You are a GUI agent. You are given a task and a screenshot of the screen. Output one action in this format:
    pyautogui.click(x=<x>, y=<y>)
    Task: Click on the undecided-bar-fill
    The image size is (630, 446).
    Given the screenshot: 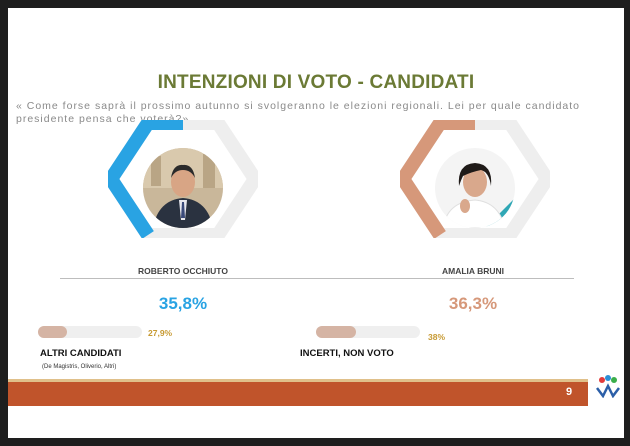 What is the action you would take?
    pyautogui.click(x=336, y=332)
    